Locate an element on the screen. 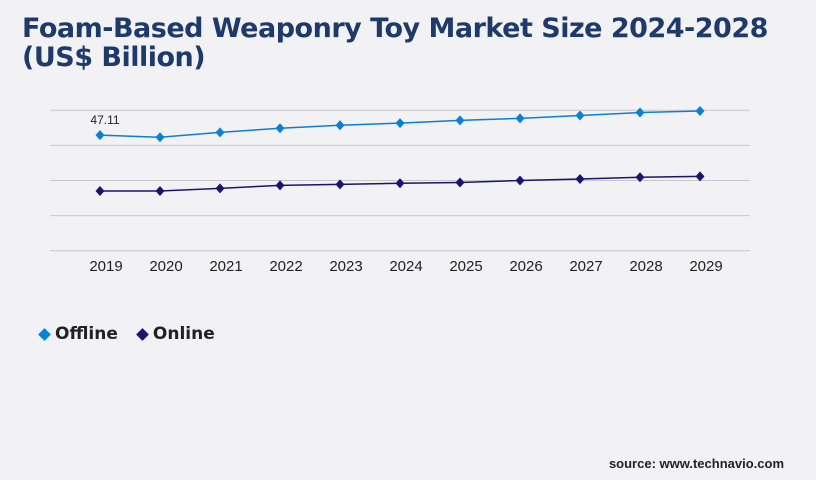  legend: Offline Online is located at coordinates (126, 334).